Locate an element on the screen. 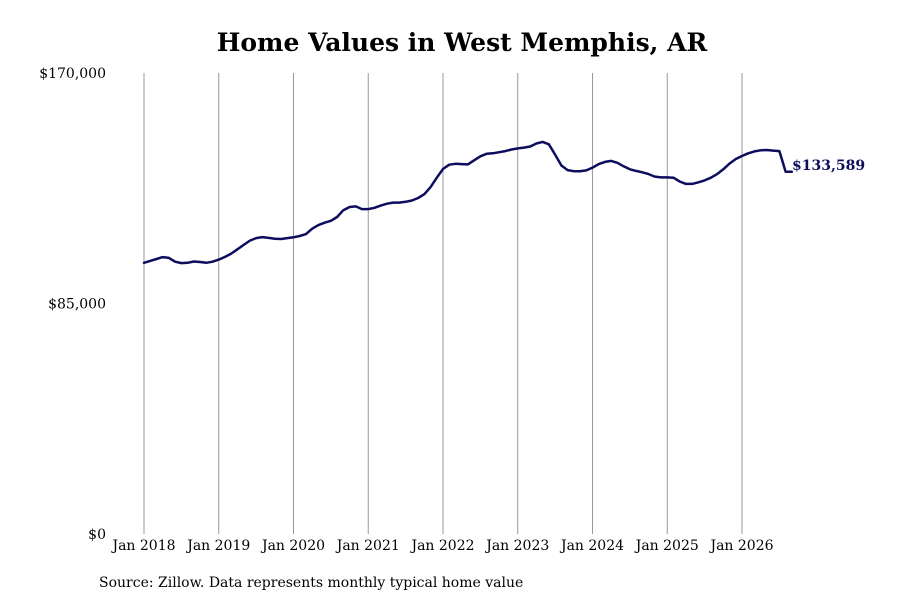 The image size is (900, 600). x-tick-label: Jan 2024 is located at coordinates (591, 546).